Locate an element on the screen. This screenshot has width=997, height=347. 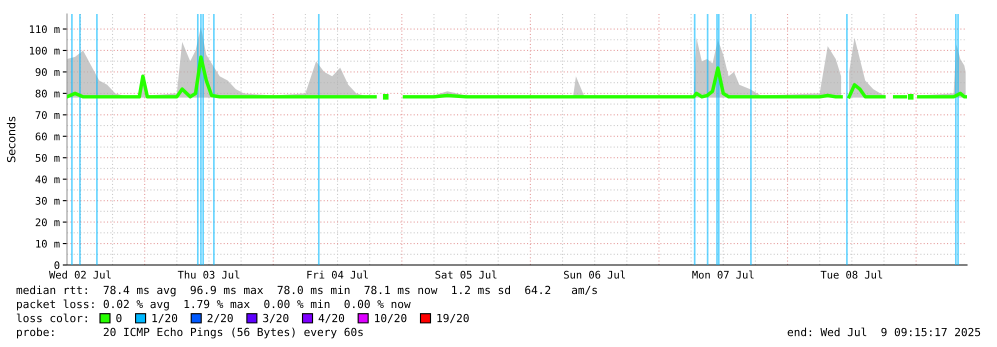
text: median rtt: 78.4 ms avg 96.9 ms max 78.0 ms min 78.1 ms now 1.2 ms sd 64.2 am/s is located at coordinates (306, 291).